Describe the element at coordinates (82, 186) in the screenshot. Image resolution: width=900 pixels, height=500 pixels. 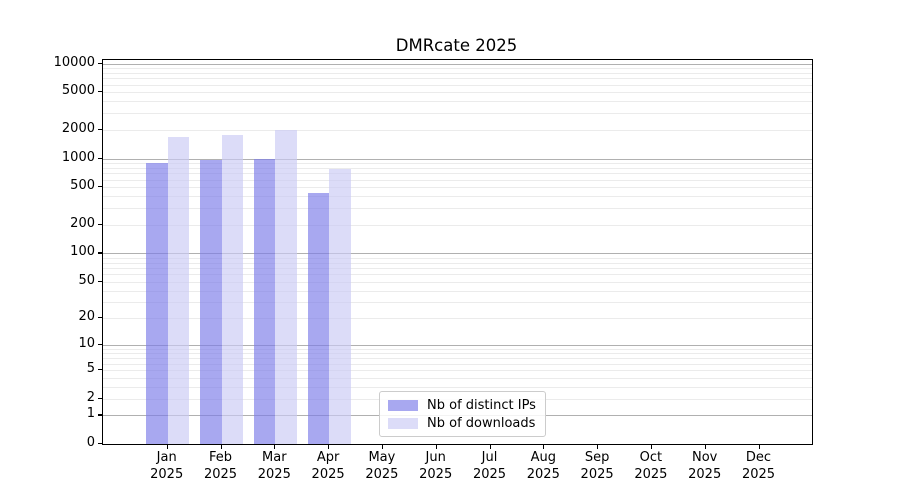
I see `y-tick-label: 500` at that location.